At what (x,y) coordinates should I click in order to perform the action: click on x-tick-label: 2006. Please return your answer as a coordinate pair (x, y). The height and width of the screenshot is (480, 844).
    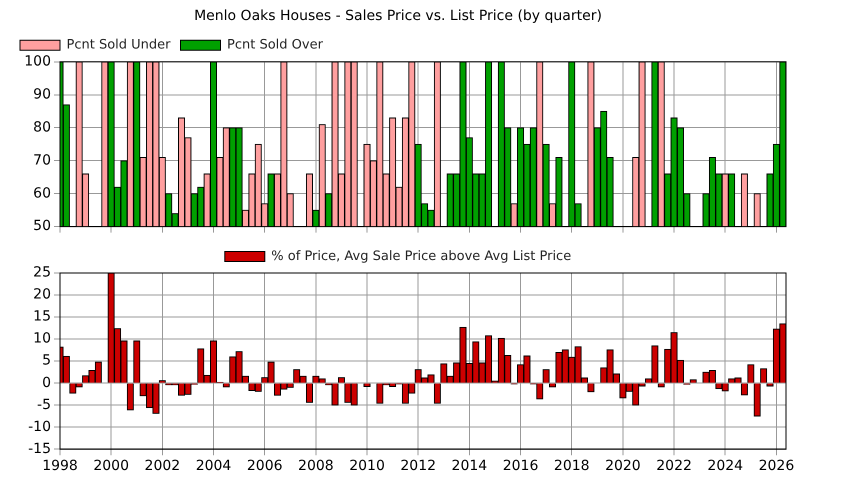
    Looking at the image, I should click on (264, 466).